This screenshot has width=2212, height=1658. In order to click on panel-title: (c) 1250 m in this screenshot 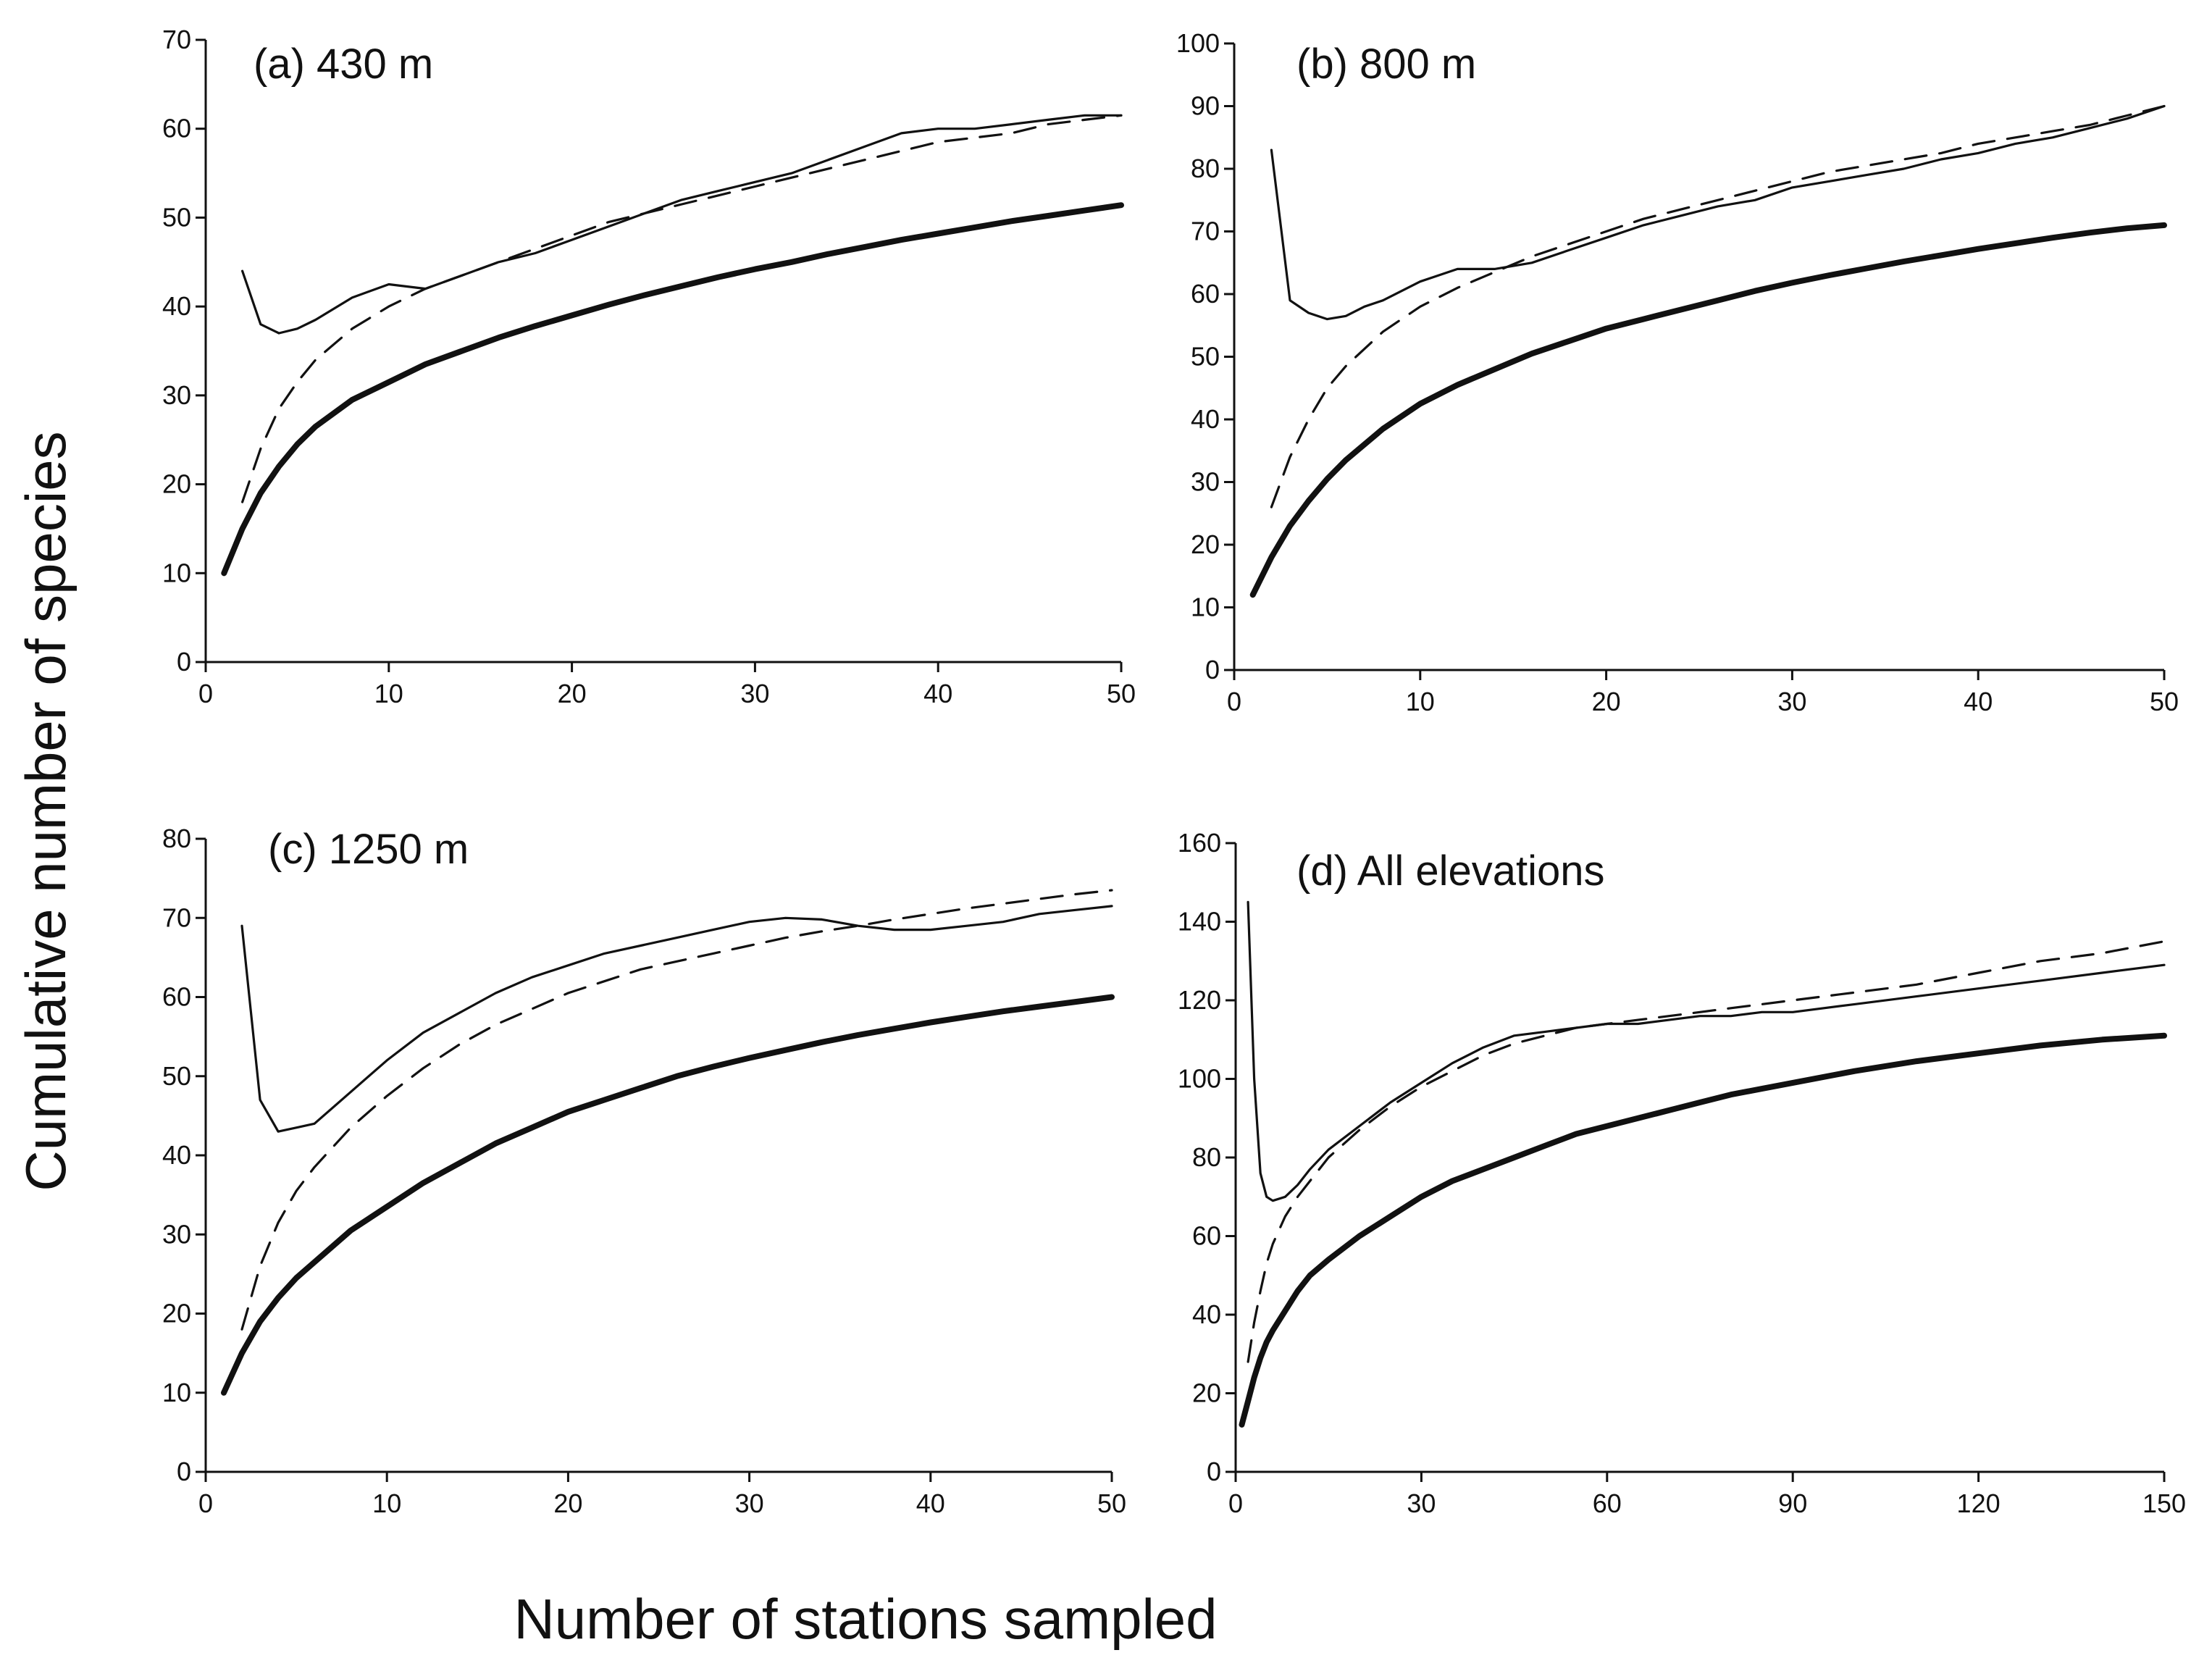, I will do `click(368, 849)`.